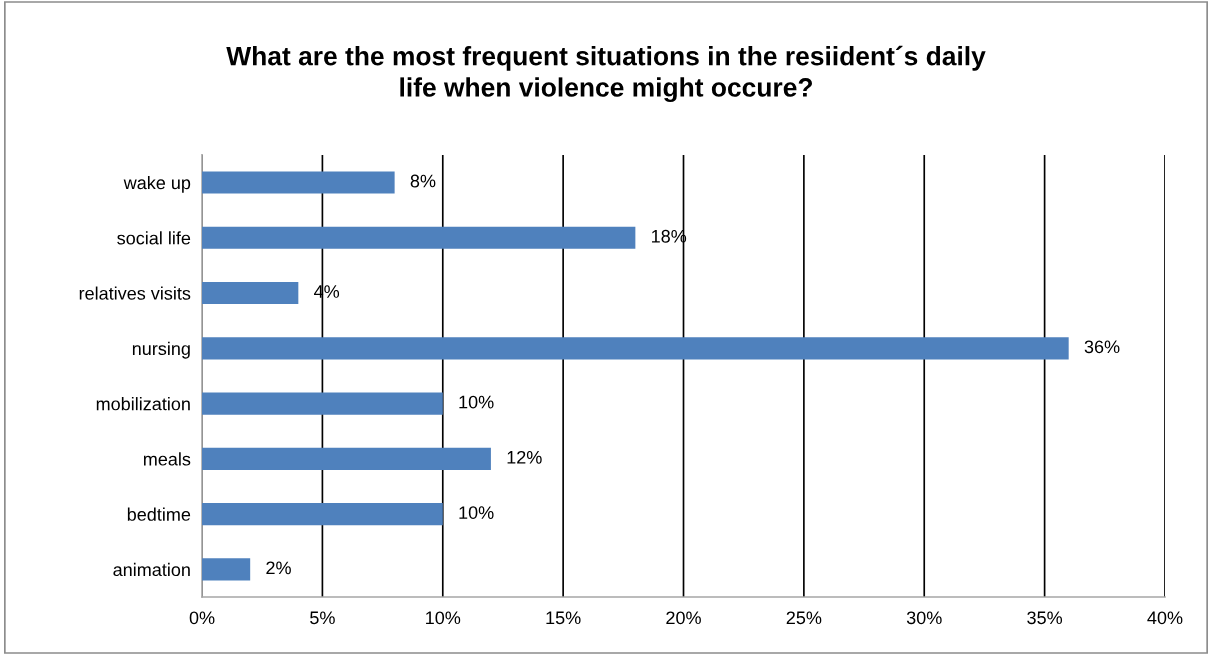 This screenshot has width=1212, height=655. Describe the element at coordinates (1102, 347) in the screenshot. I see `data-label: 36%` at that location.